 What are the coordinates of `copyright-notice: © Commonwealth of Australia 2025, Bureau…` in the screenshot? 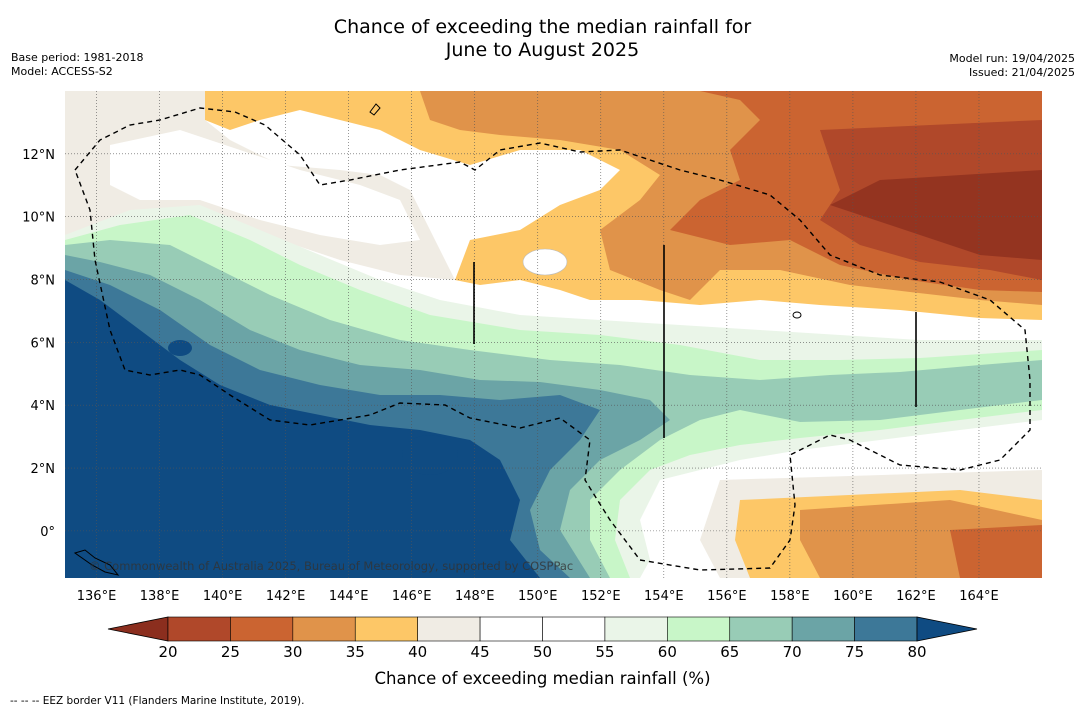 It's located at (331, 566).